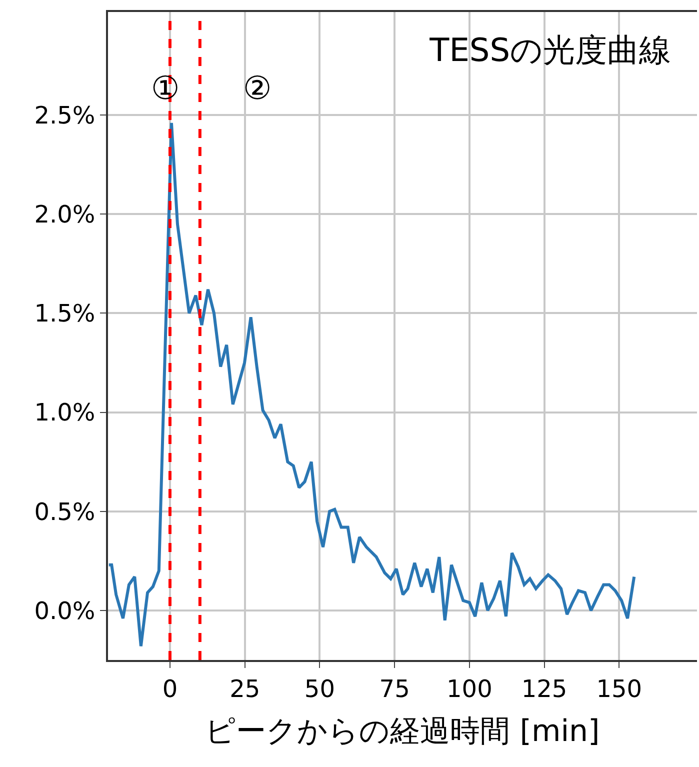 The width and height of the screenshot is (699, 767). I want to click on x-axis-title: ピークからの経過時間 [min], so click(402, 731).